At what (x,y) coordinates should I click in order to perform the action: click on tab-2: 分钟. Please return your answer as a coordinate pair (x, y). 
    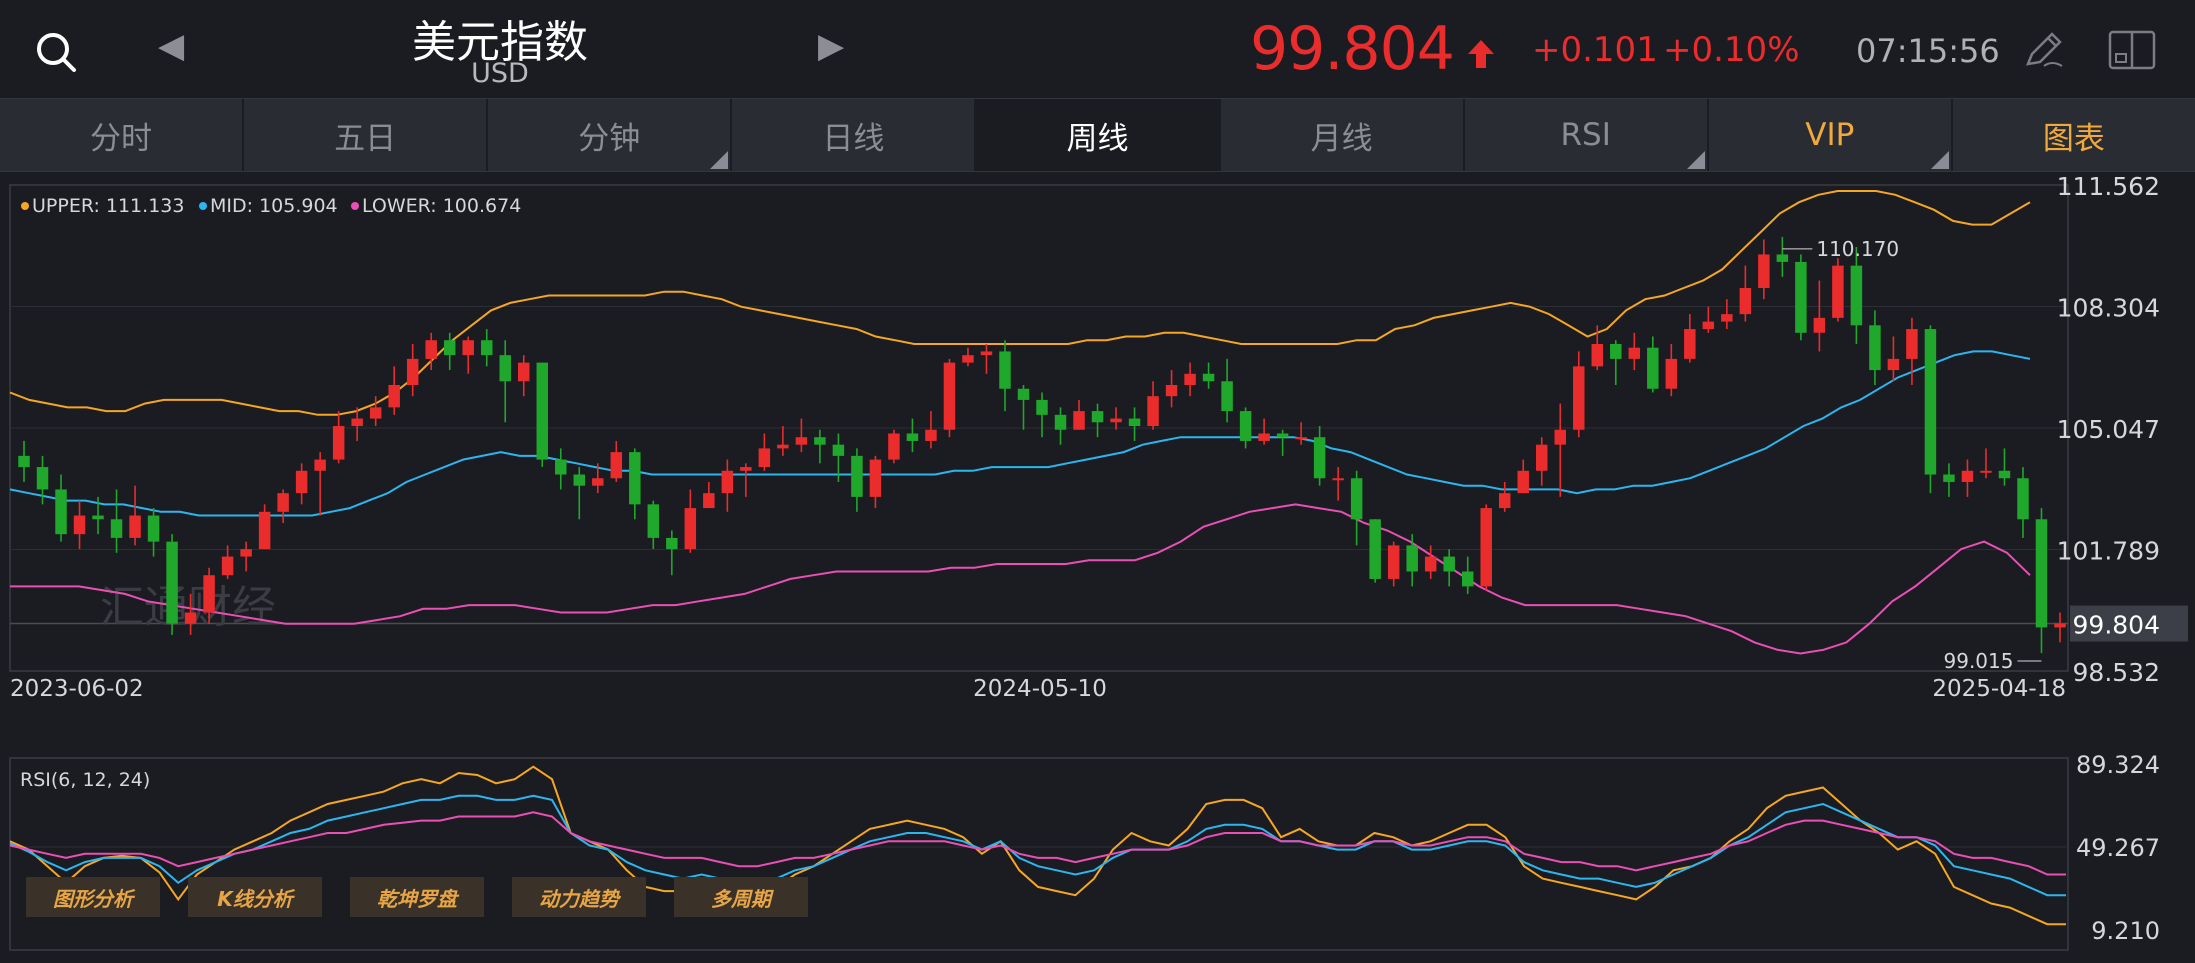
    Looking at the image, I should click on (610, 135).